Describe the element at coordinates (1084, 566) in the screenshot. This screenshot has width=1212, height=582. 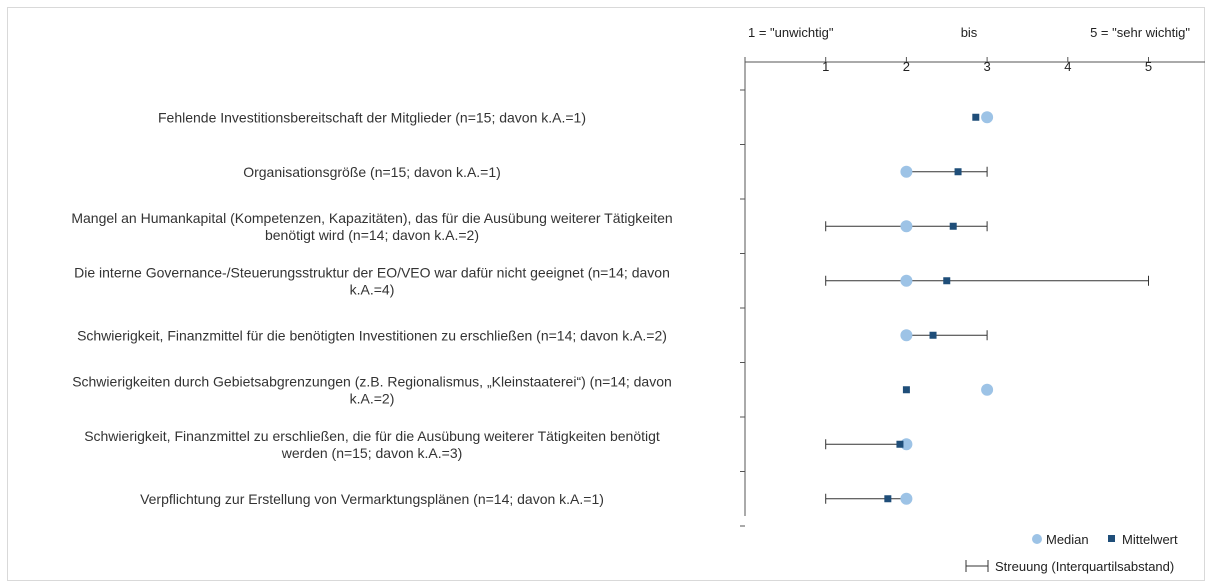
I see `legend-range-label: Streuung (Interquartilsabstand)` at that location.